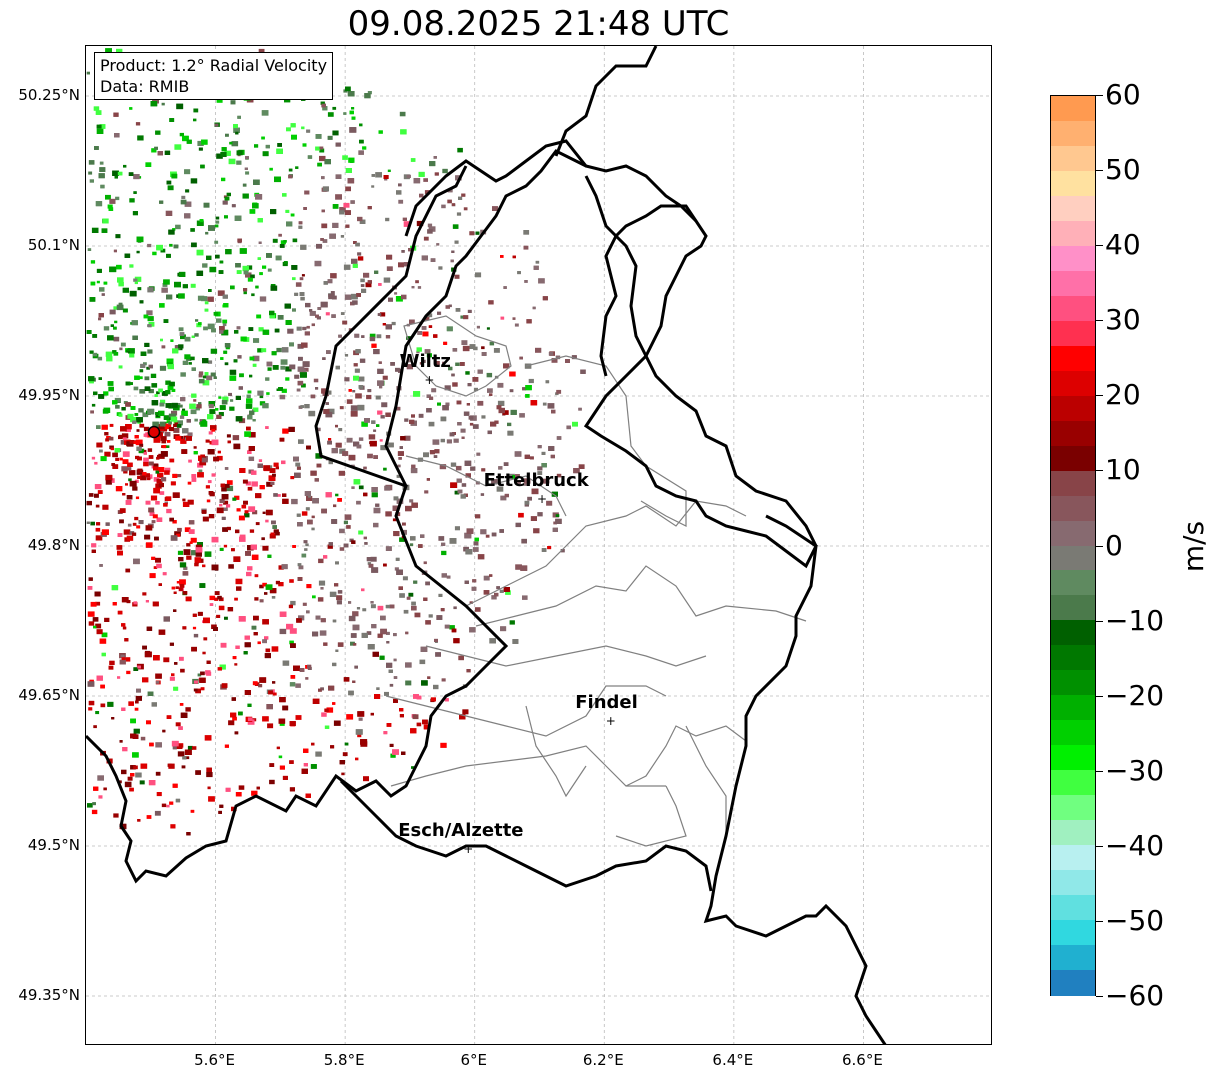  What do you see at coordinates (1123, 170) in the screenshot?
I see `colorbar-tick-label: 50` at bounding box center [1123, 170].